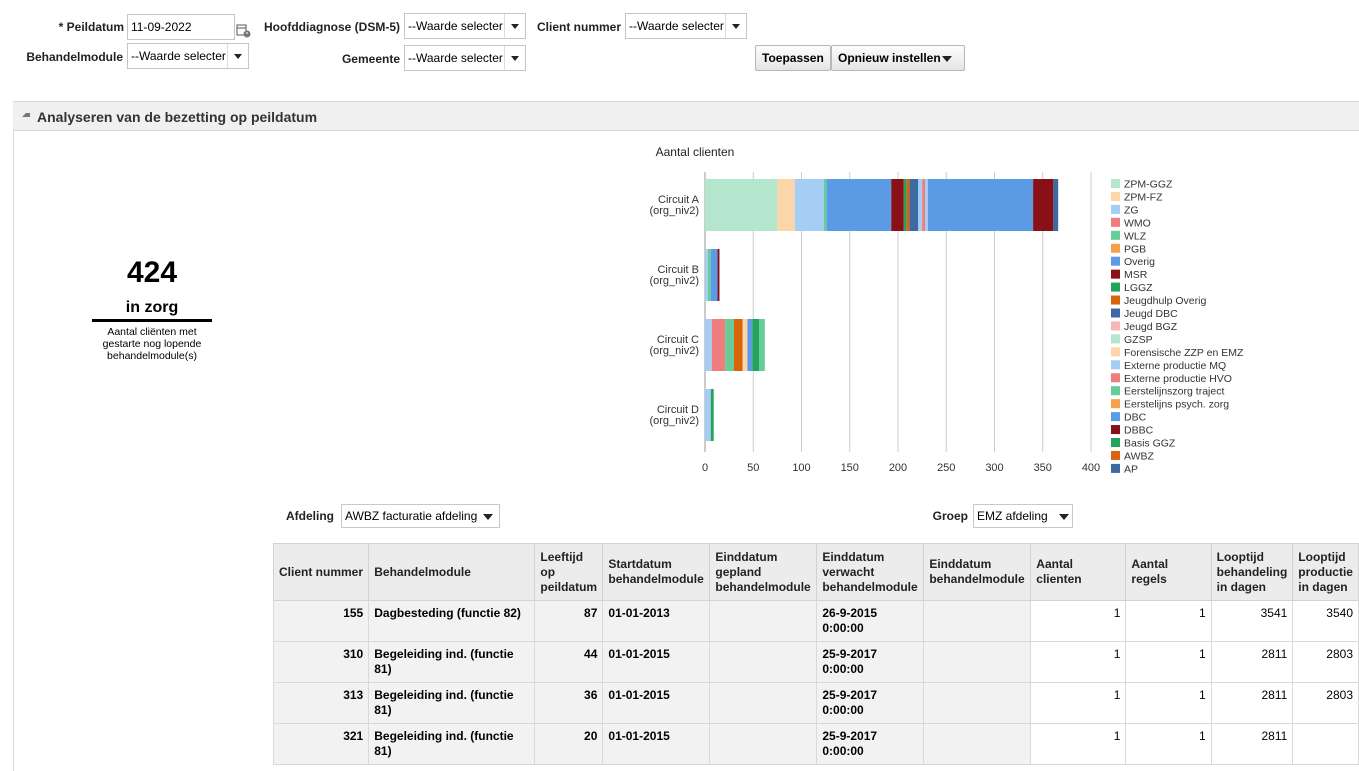 The width and height of the screenshot is (1359, 771). Describe the element at coordinates (763, 572) in the screenshot. I see `col-einddatum-gepland: Einddatum gepland behandelmodule` at that location.